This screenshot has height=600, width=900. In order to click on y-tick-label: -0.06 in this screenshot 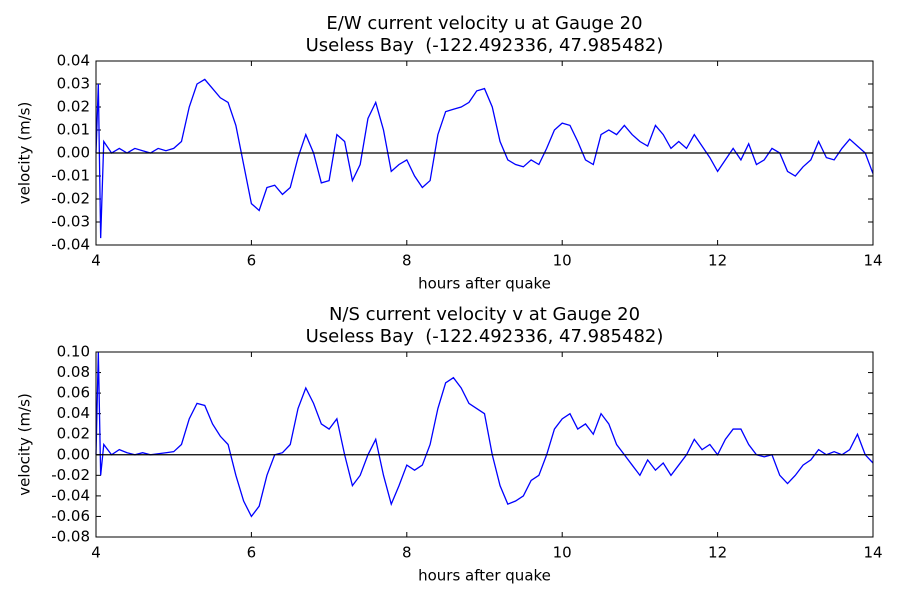, I will do `click(70, 516)`.